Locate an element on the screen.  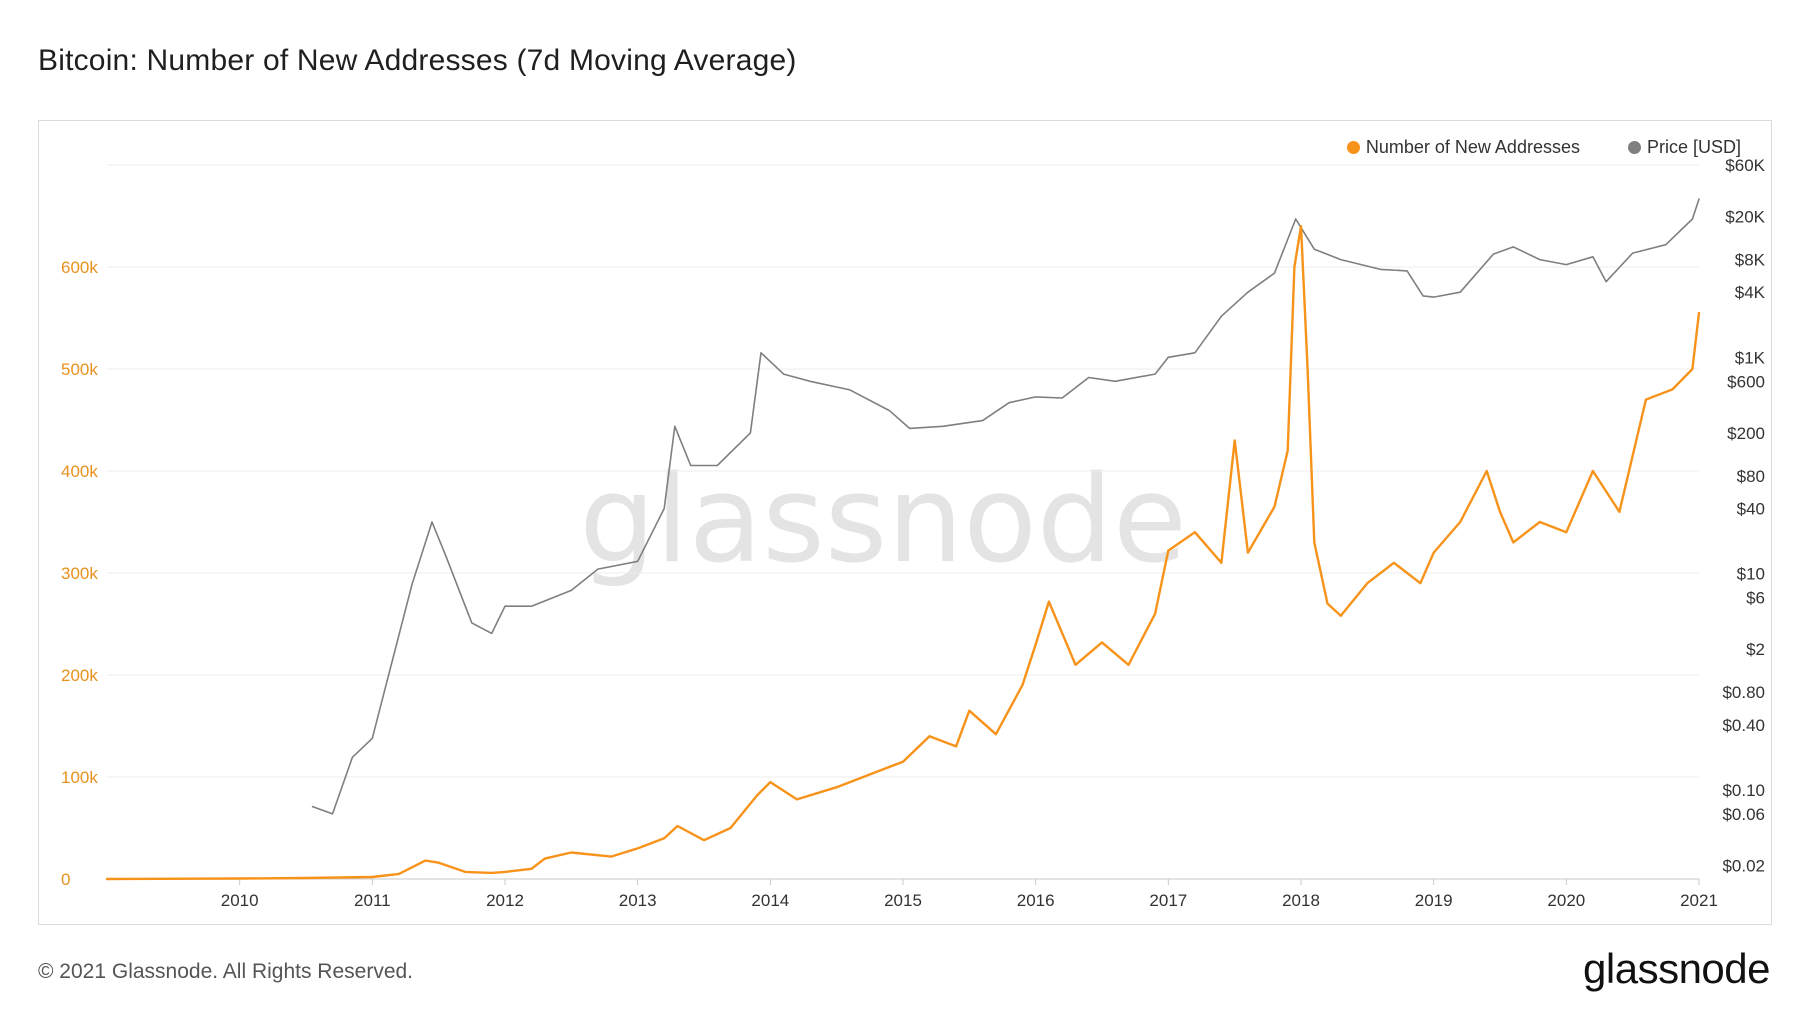
y-right-tick-label: $600 is located at coordinates (1746, 381).